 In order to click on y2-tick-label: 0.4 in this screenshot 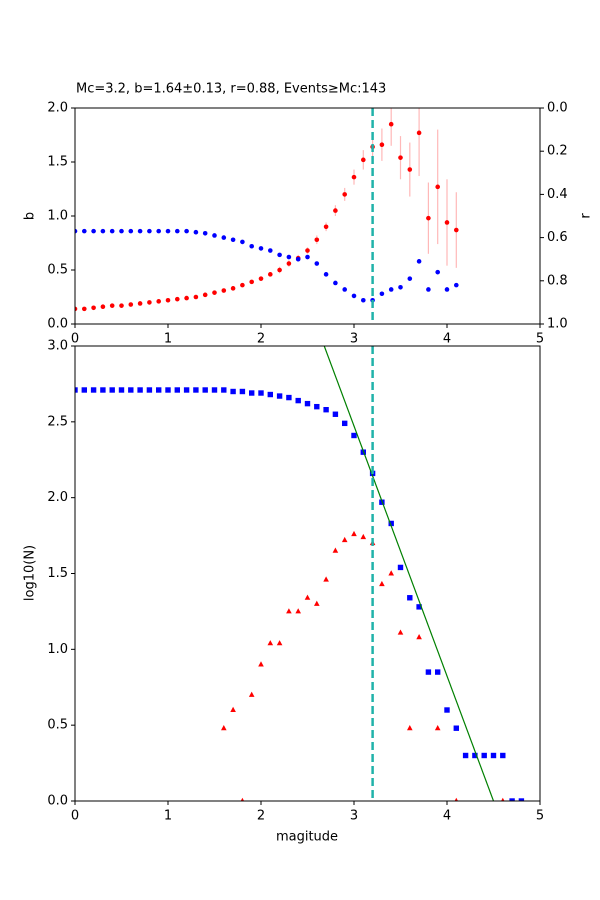, I will do `click(557, 194)`.